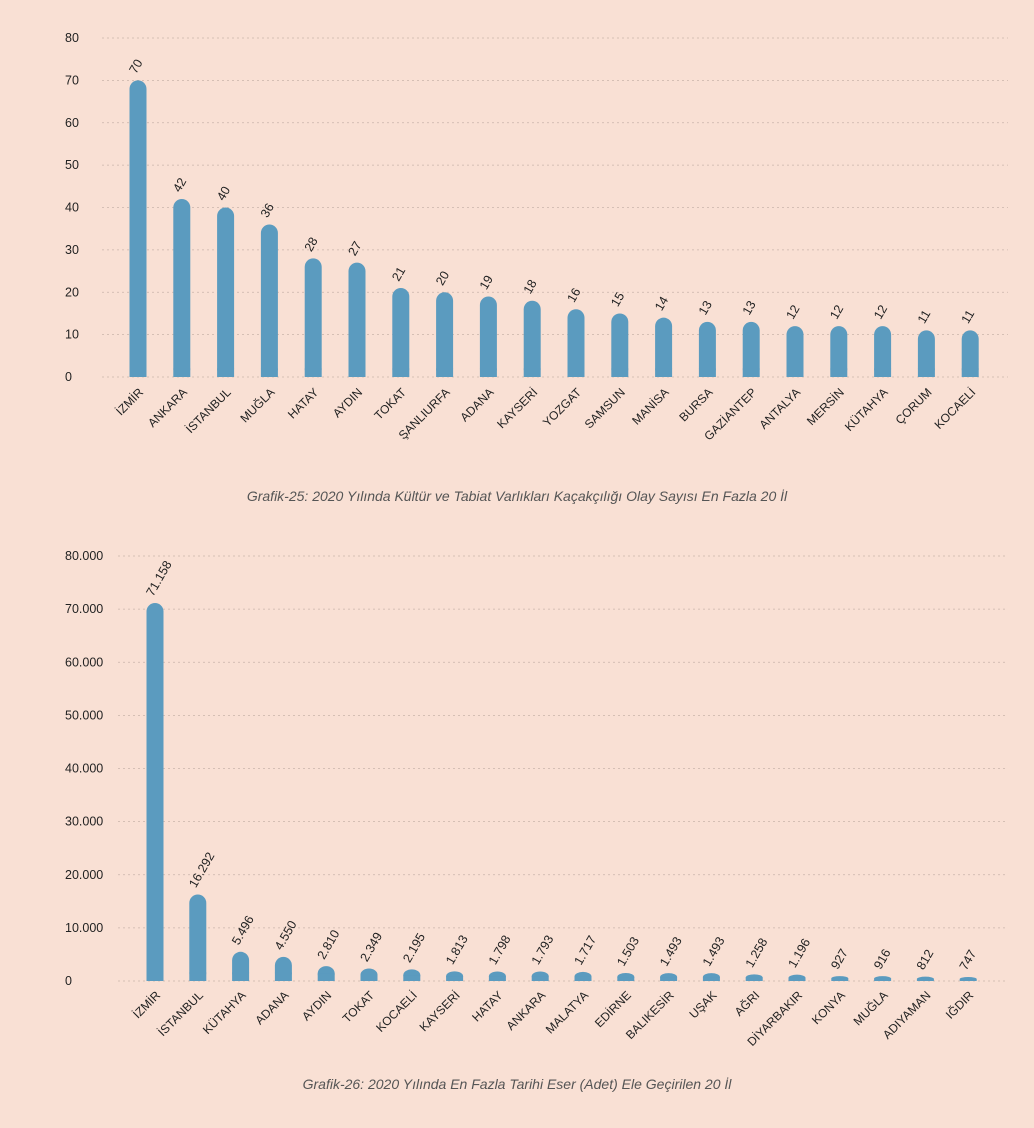 This screenshot has height=1128, width=1034. Describe the element at coordinates (72, 335) in the screenshot. I see `chart-25-ytick-label: 10` at that location.